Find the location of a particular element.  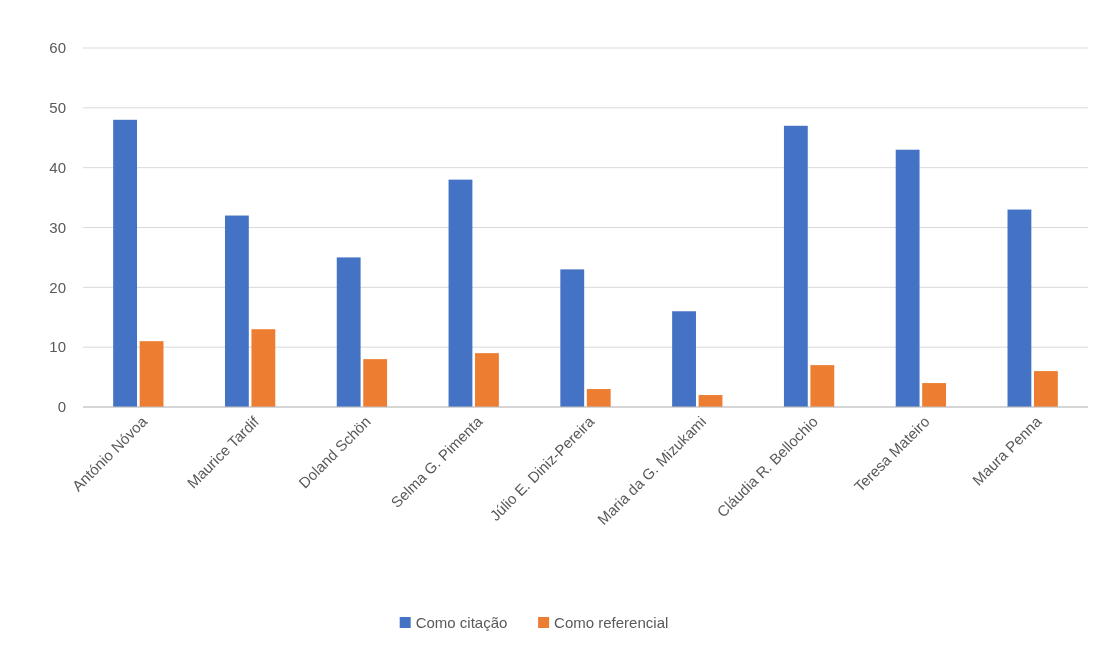

y-tick-label: 0 is located at coordinates (61, 407).